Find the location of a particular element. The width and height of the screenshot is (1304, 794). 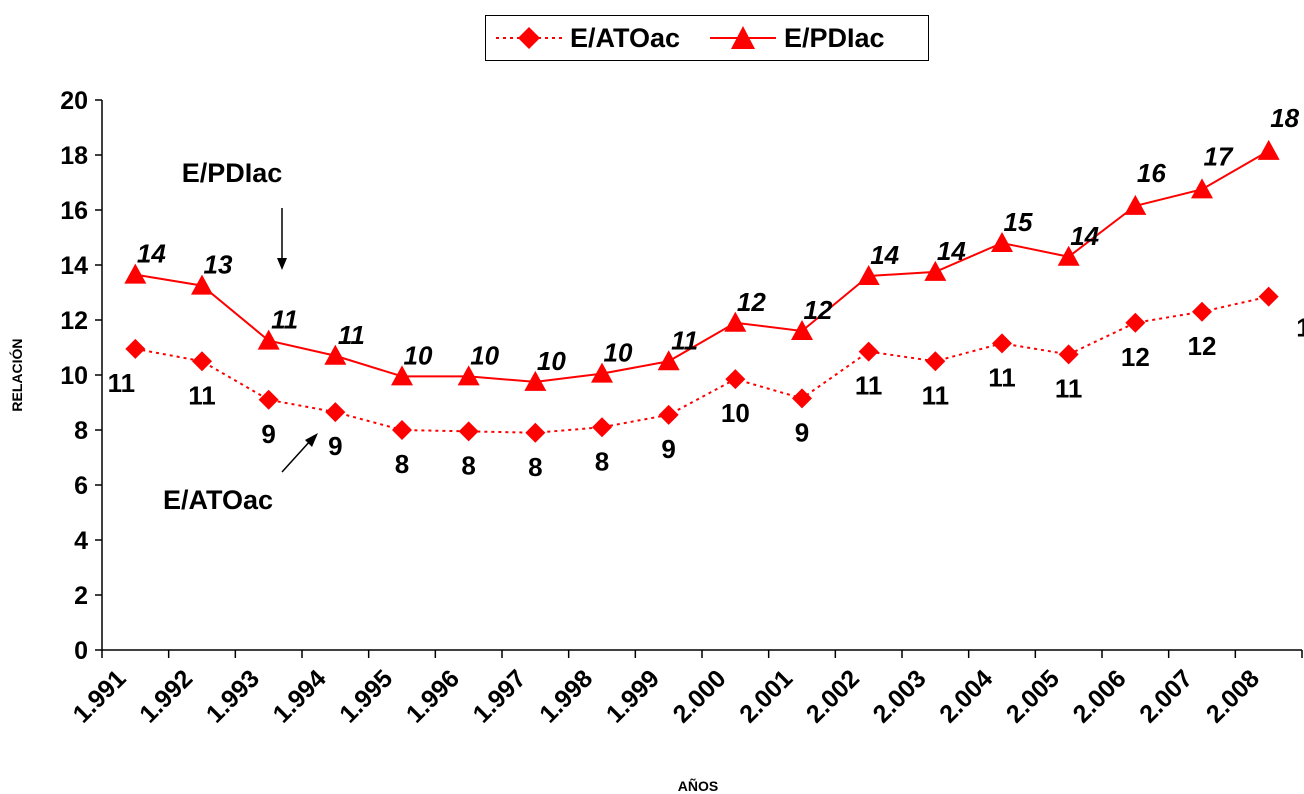

legend-label-e-pdiac: E/PDIac is located at coordinates (834, 38).